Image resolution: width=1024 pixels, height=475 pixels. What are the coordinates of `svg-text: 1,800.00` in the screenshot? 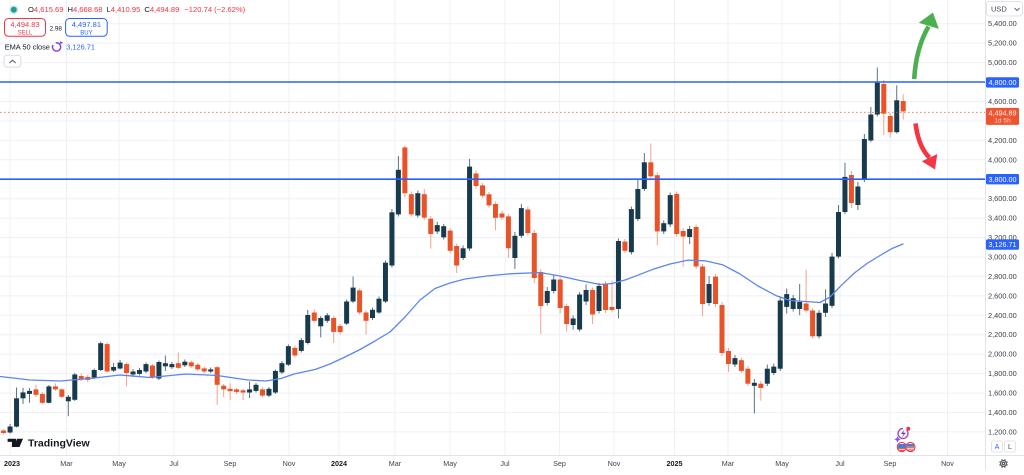 It's located at (1002, 373).